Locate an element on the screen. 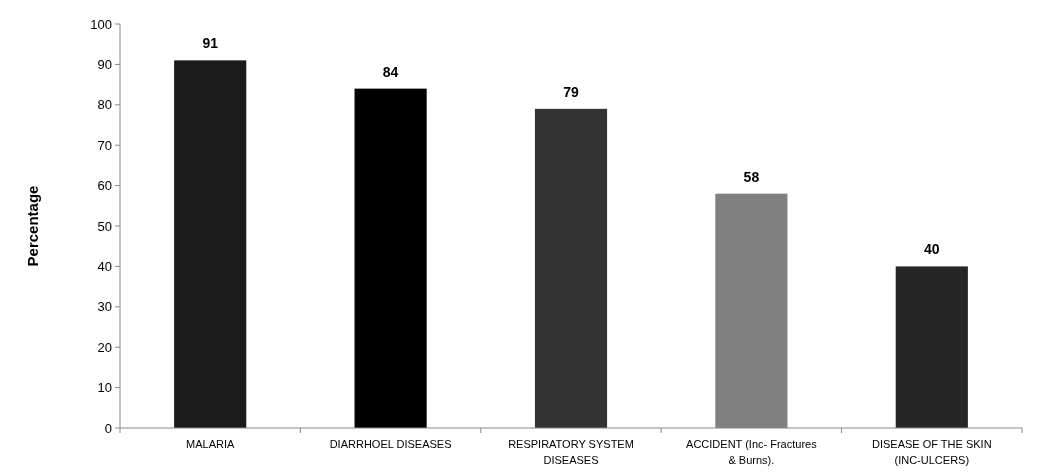  y-tick-label: 70 is located at coordinates (104, 145).